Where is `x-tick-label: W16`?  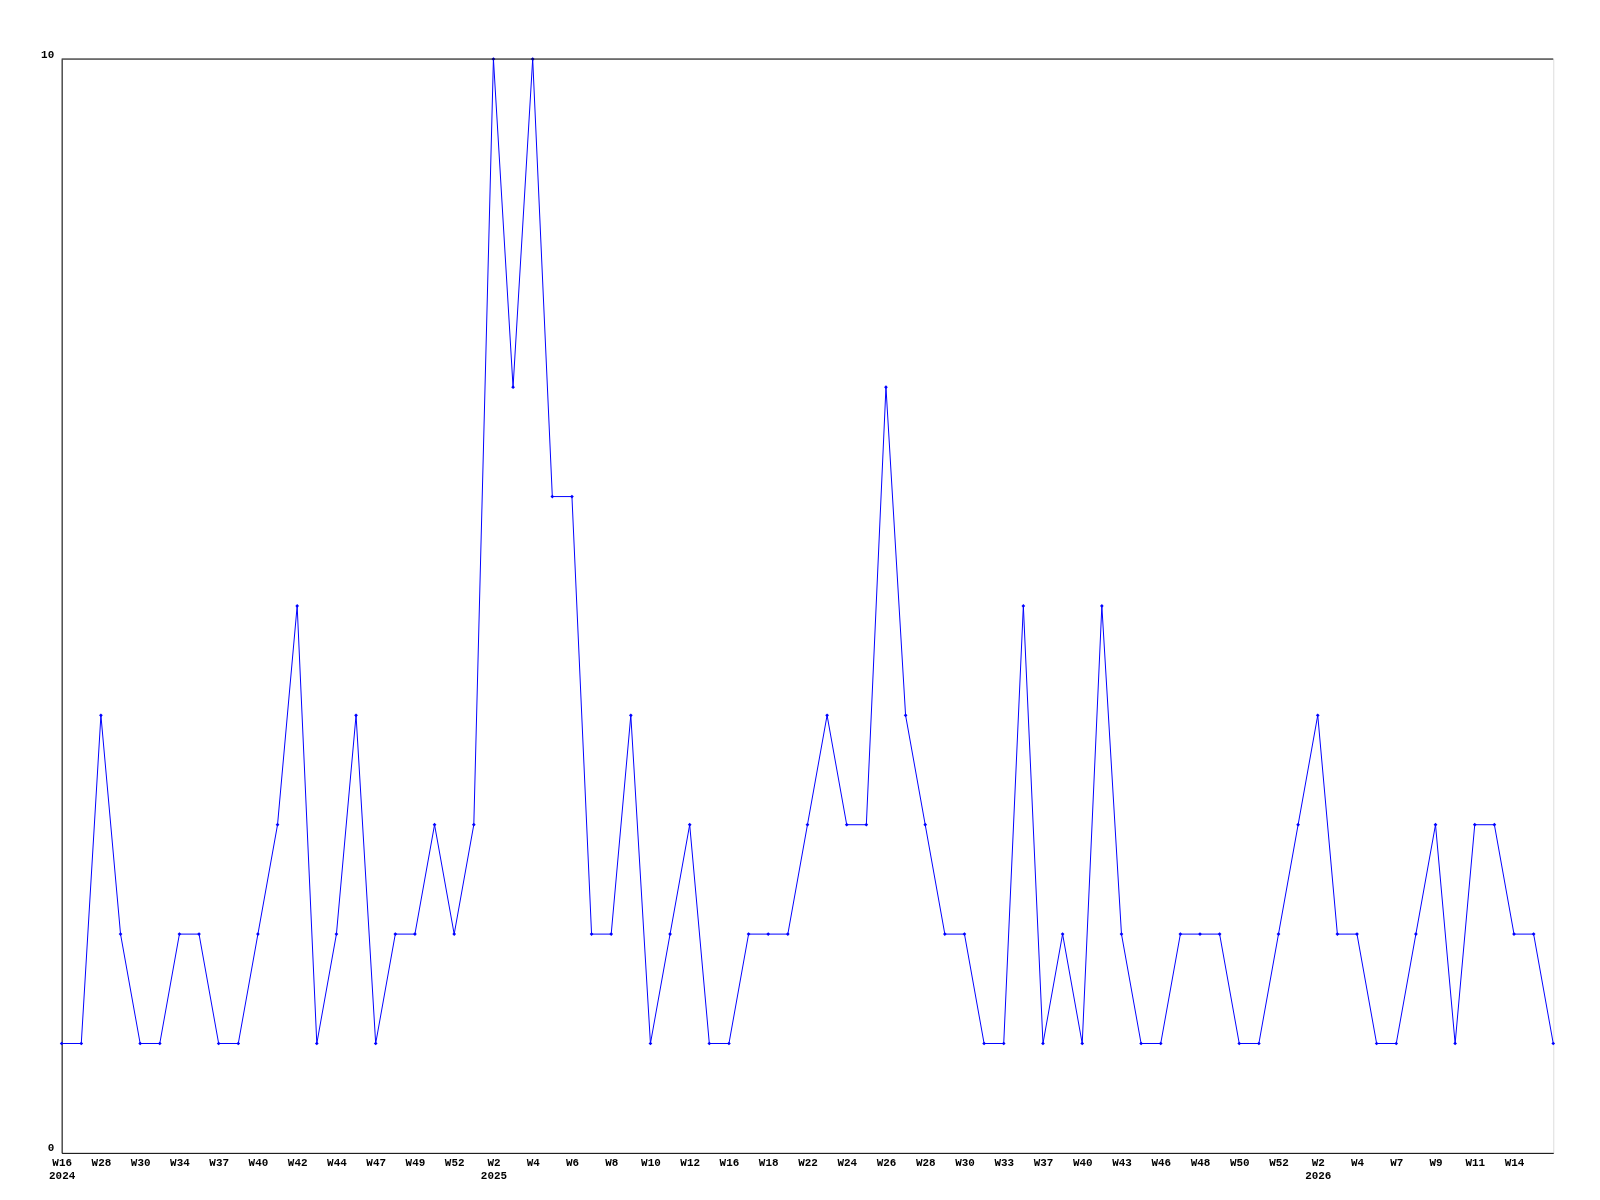
x-tick-label: W16 is located at coordinates (729, 1163).